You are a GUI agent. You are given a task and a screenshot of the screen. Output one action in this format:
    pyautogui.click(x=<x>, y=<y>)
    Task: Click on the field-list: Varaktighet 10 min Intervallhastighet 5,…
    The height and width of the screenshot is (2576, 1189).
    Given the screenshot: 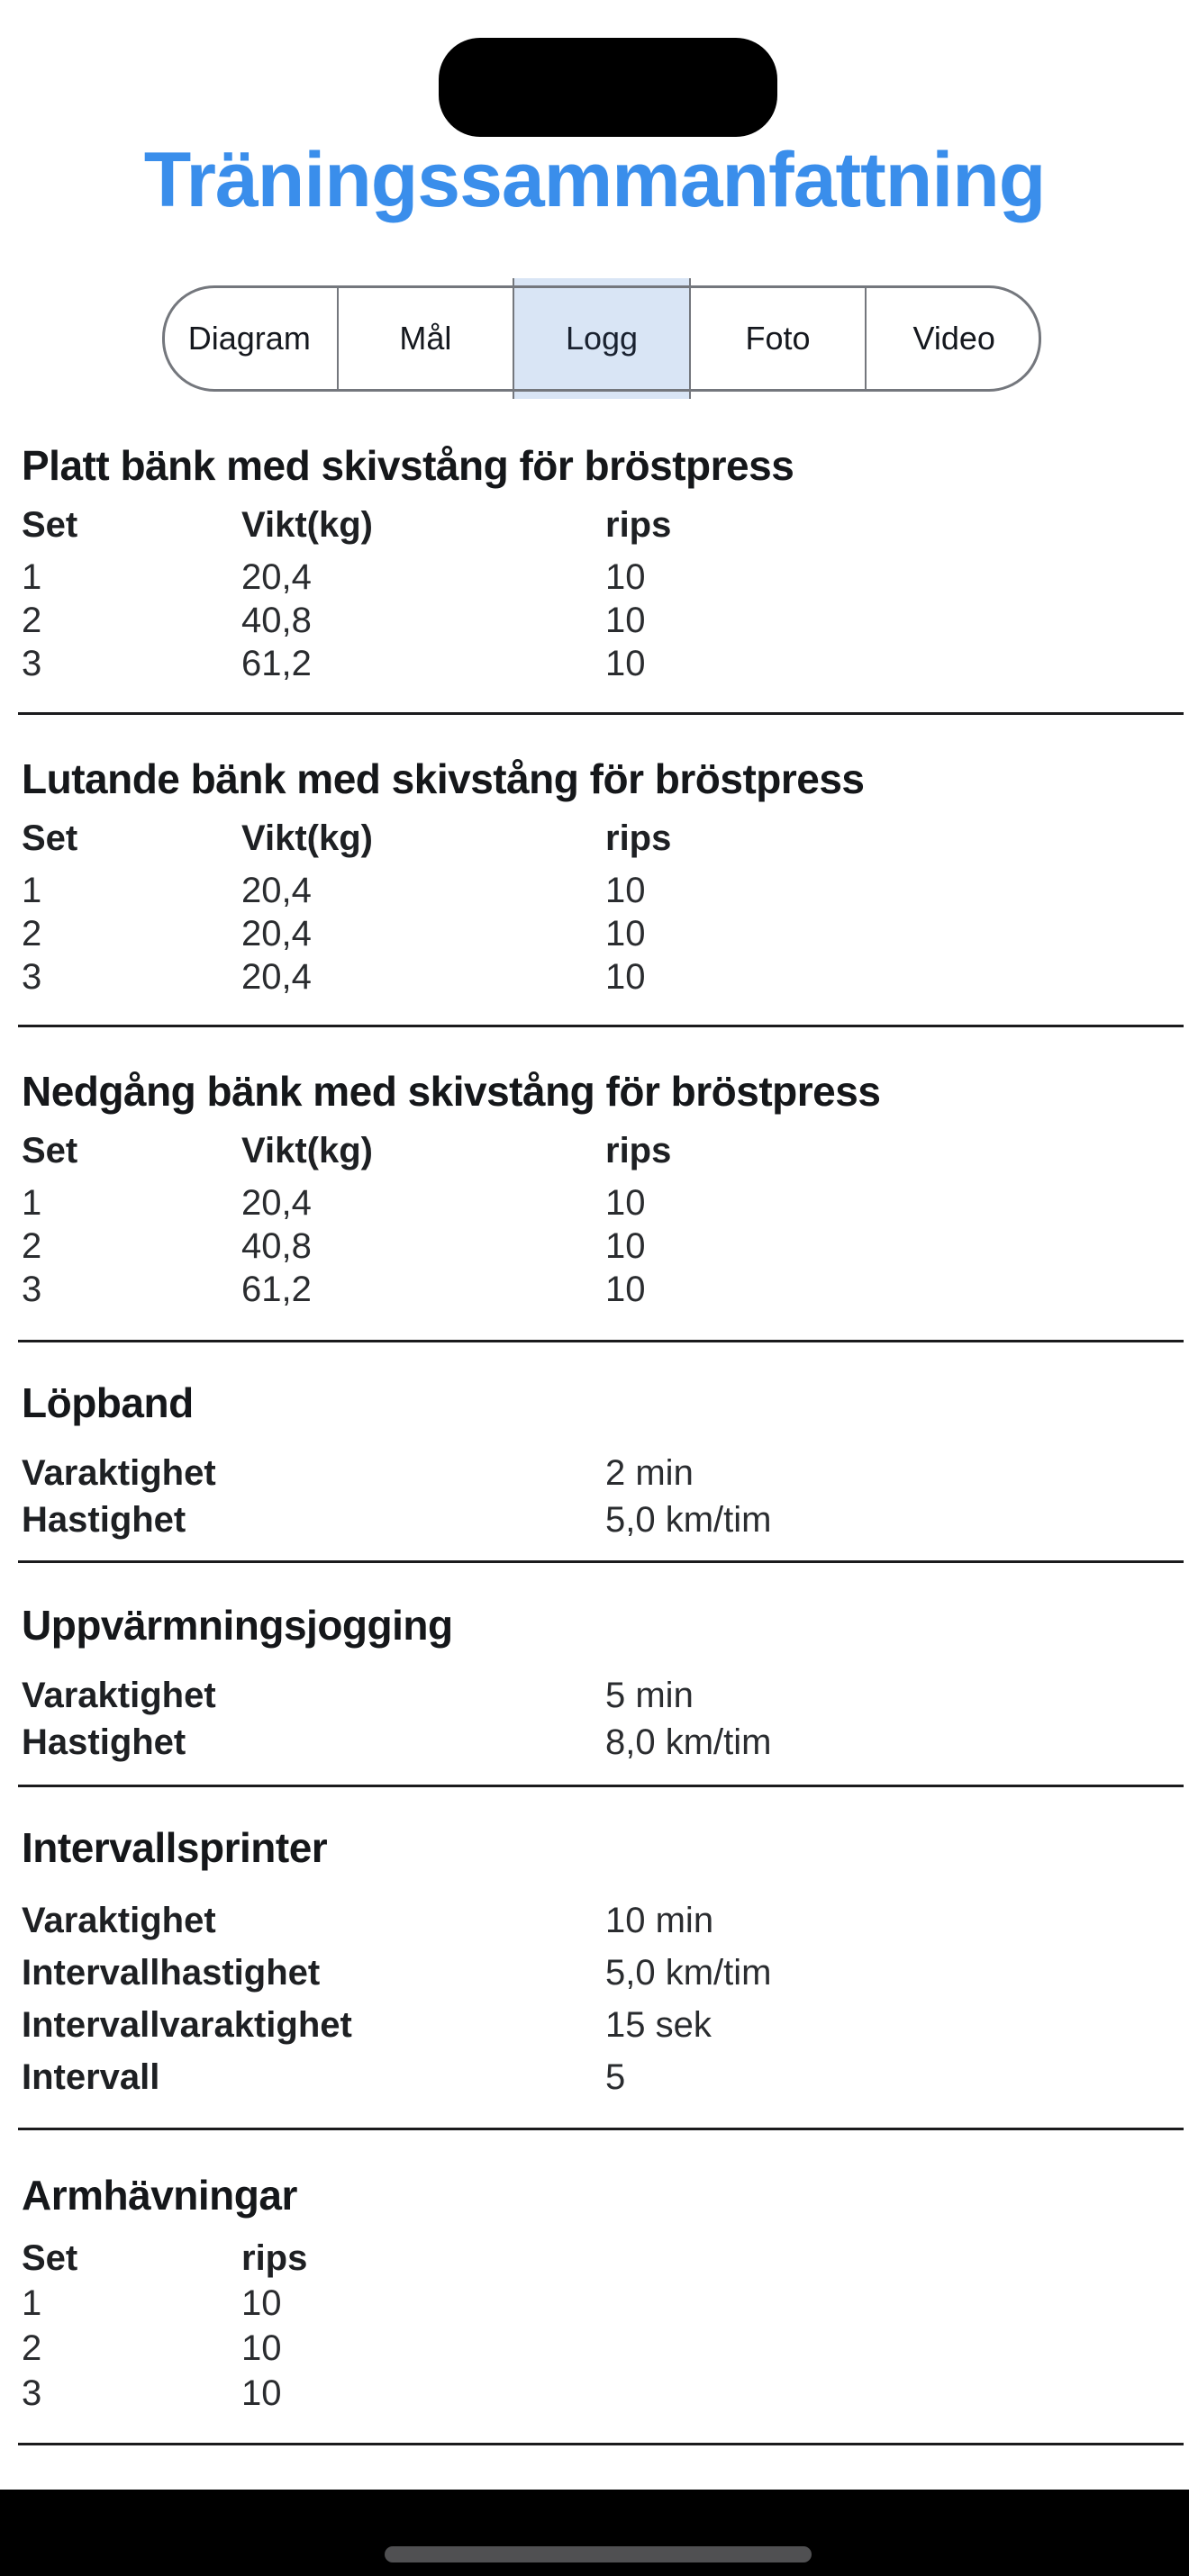 What is the action you would take?
    pyautogui.click(x=601, y=1998)
    